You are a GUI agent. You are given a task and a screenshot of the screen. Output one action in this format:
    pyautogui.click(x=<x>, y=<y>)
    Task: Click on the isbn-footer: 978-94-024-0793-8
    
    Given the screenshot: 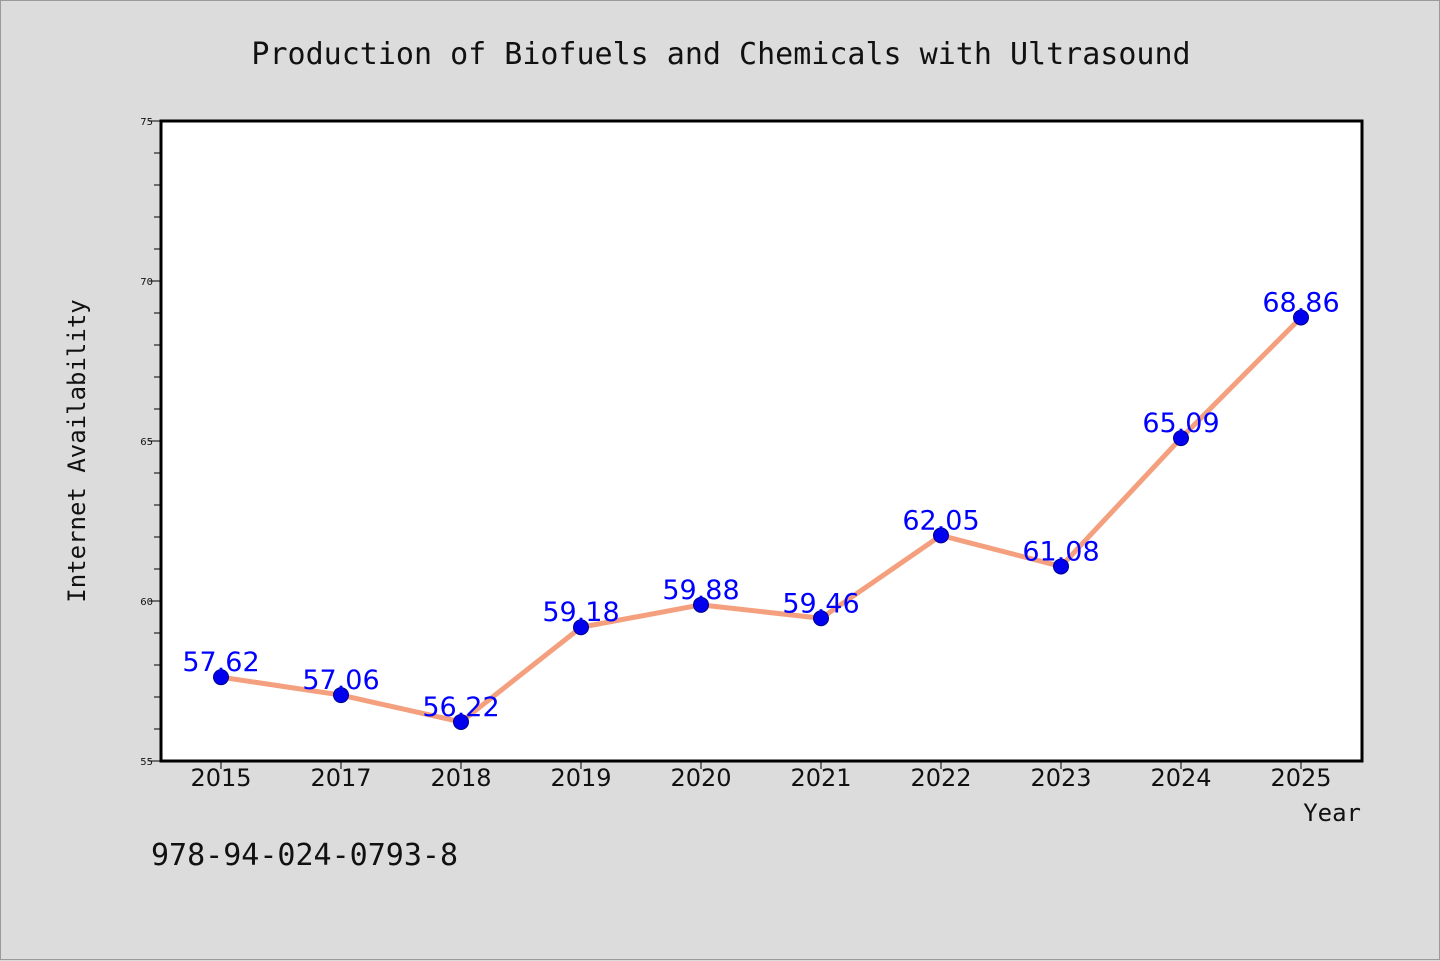 What is the action you would take?
    pyautogui.click(x=304, y=855)
    